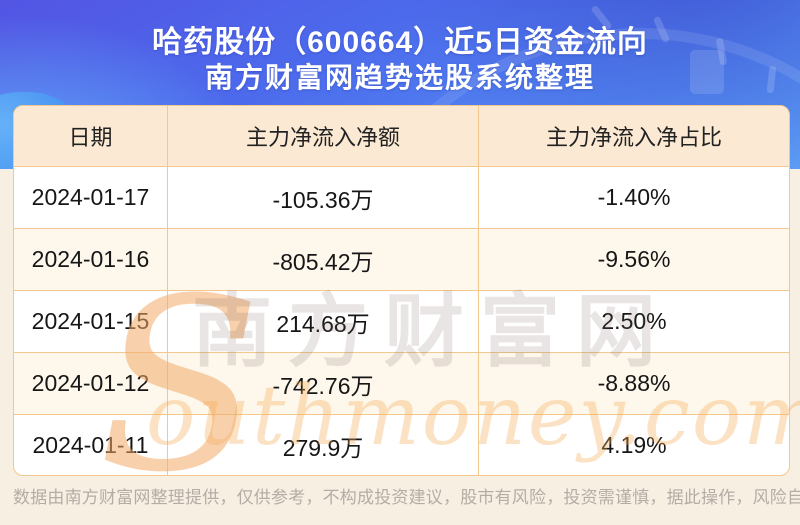  I want to click on fuel-pump-icon, so click(707, 72).